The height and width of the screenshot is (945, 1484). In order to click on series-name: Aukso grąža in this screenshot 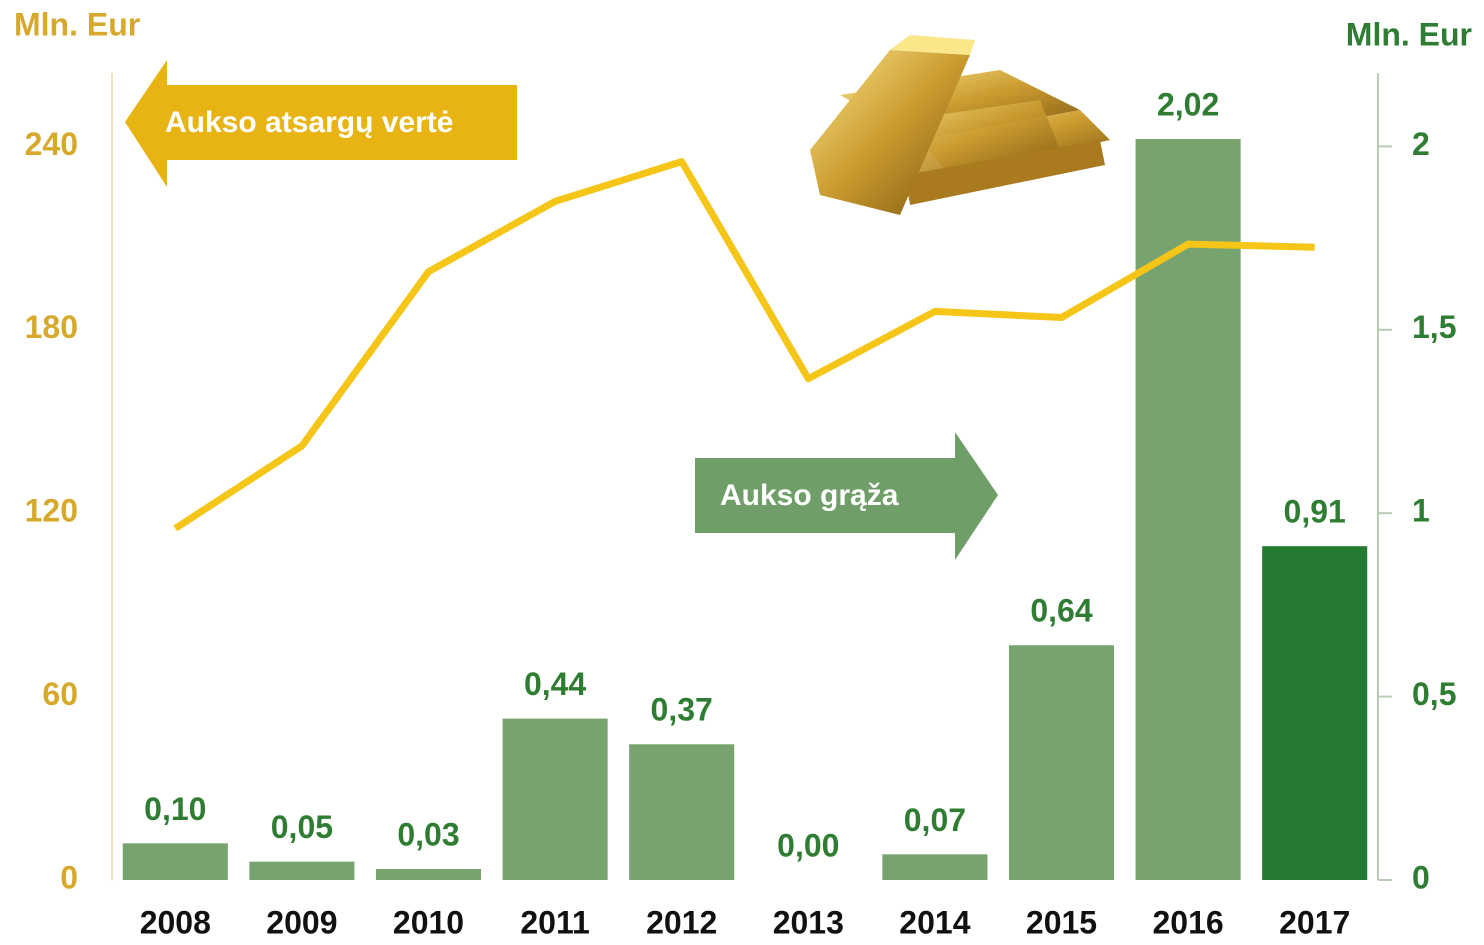, I will do `click(809, 495)`.